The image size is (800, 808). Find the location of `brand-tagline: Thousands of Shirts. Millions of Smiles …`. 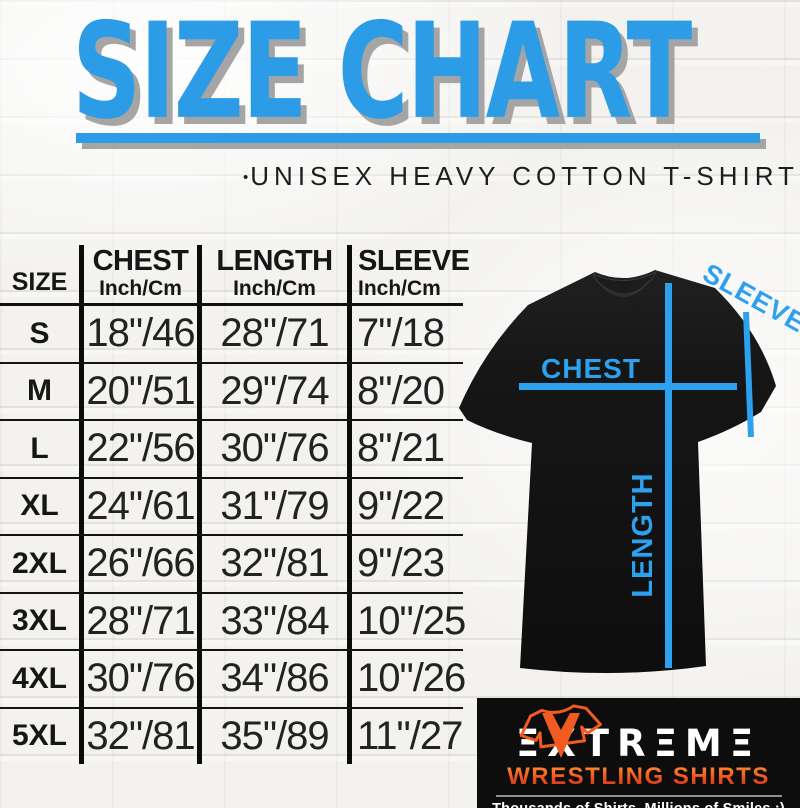

brand-tagline: Thousands of Shirts. Millions of Smiles … is located at coordinates (638, 804).